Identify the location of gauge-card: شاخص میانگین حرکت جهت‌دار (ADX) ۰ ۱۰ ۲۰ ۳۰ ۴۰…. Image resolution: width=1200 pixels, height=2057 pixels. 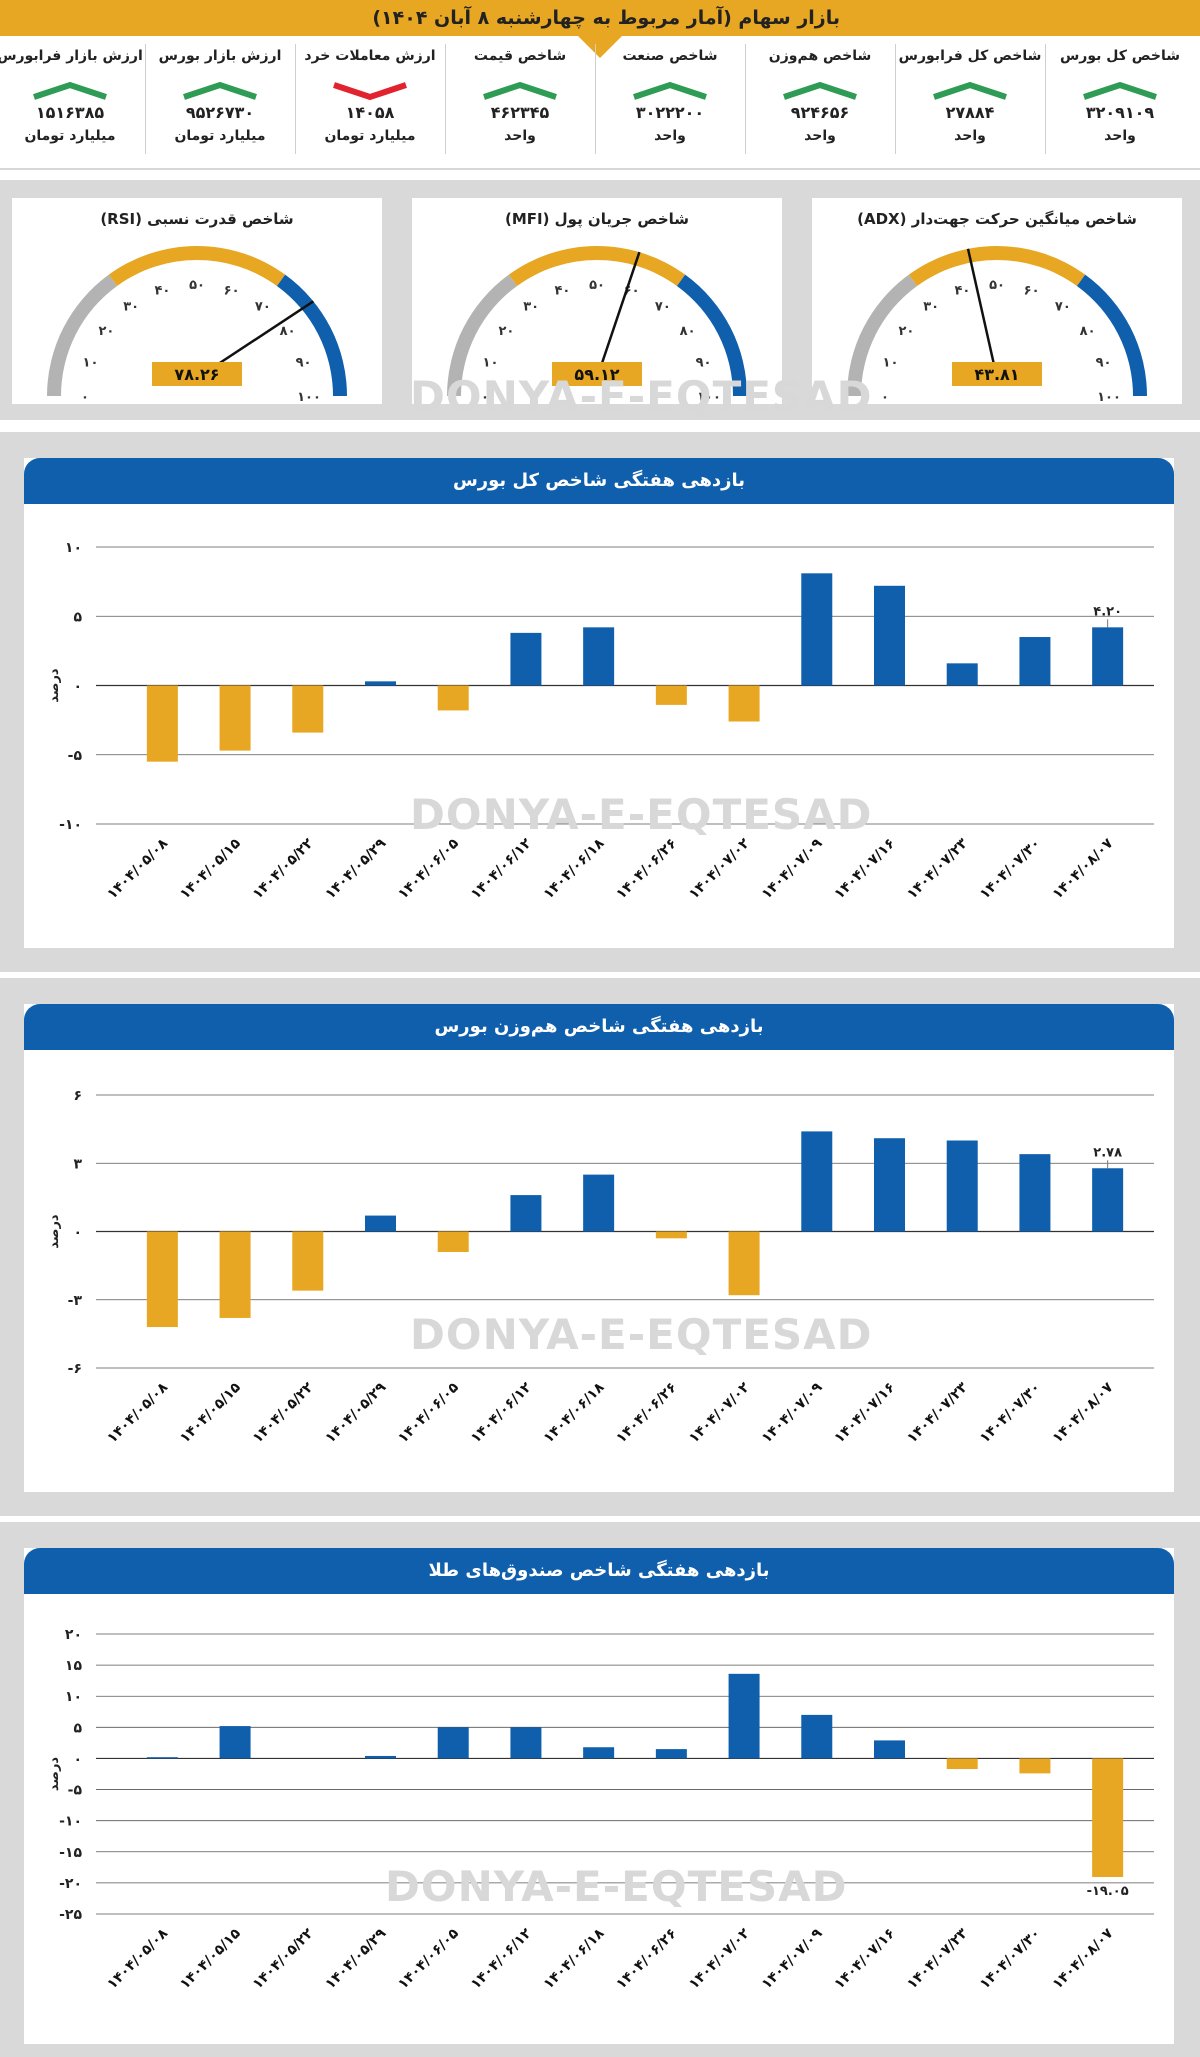
(997, 301).